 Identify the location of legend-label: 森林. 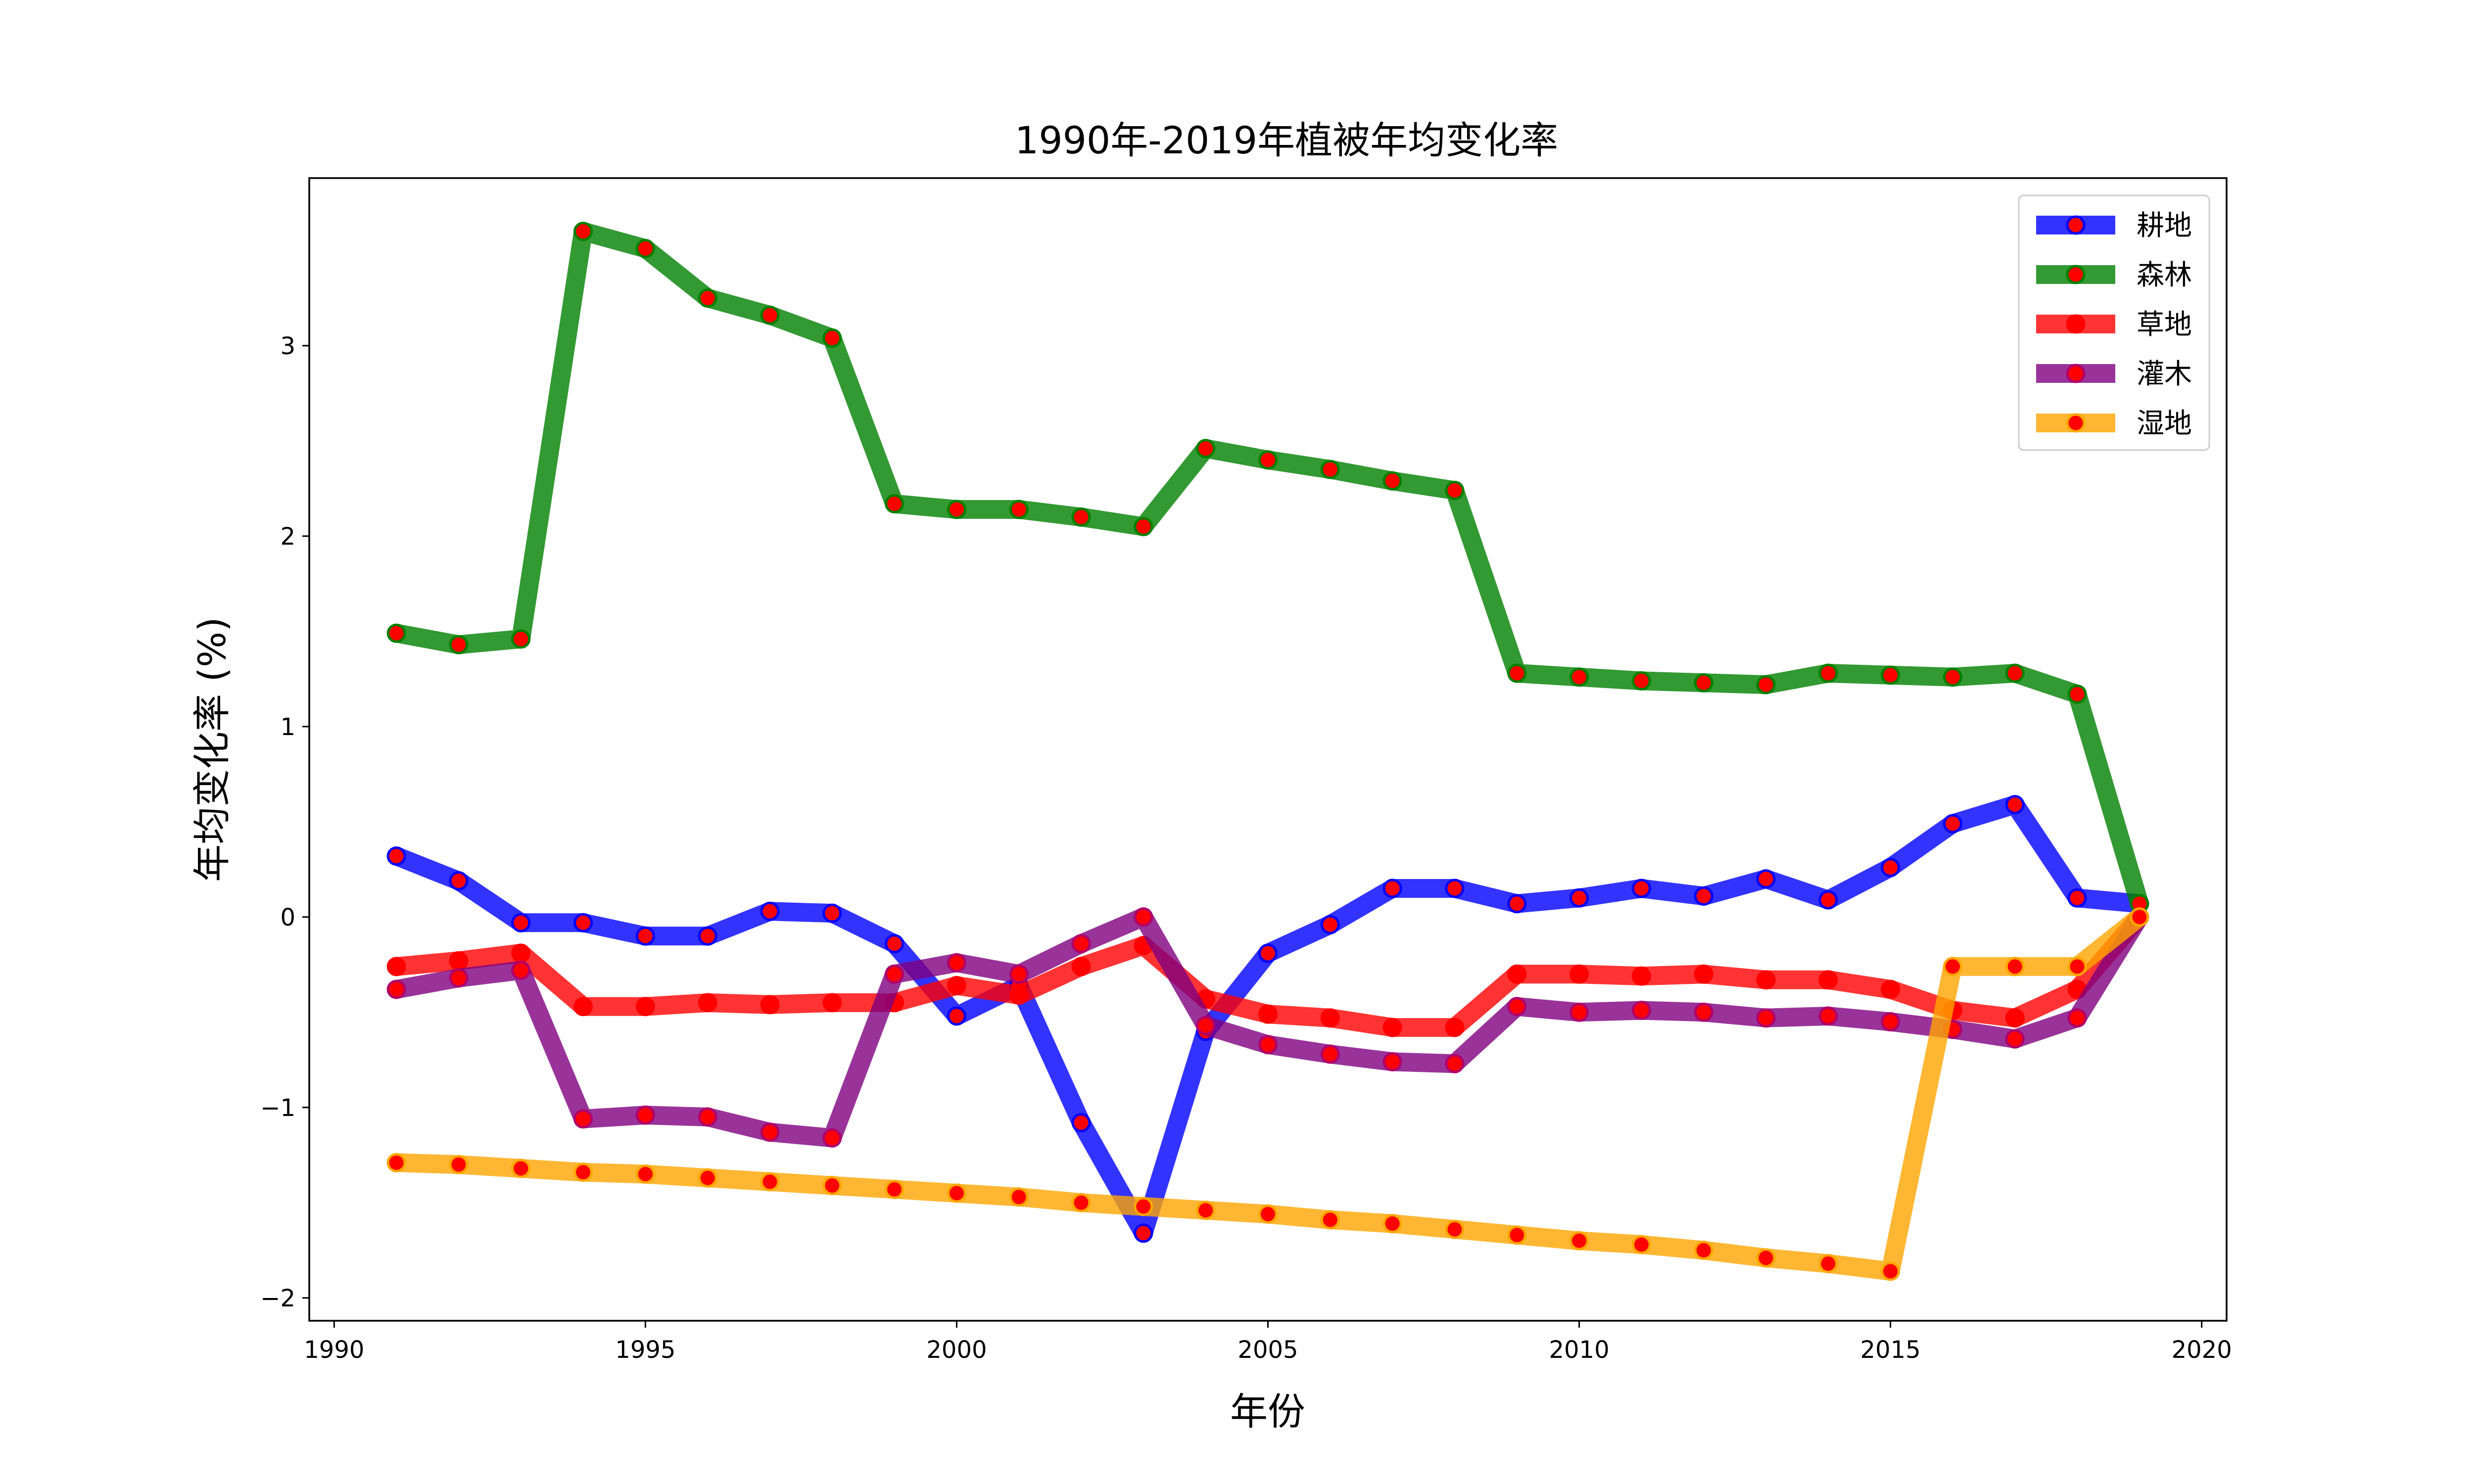
(2165, 275).